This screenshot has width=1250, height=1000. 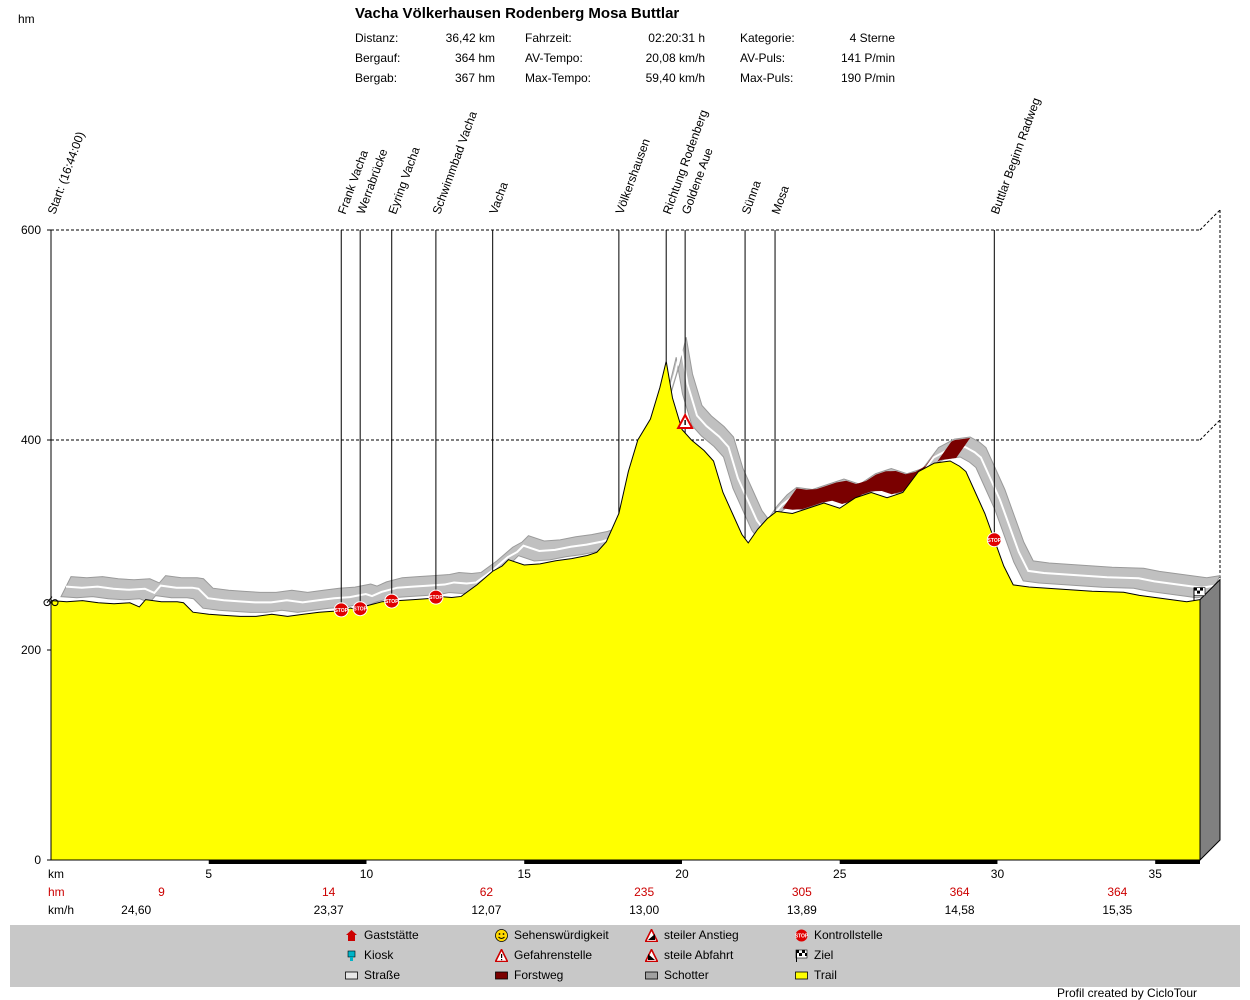 I want to click on y-tick-label: 600, so click(x=31, y=230).